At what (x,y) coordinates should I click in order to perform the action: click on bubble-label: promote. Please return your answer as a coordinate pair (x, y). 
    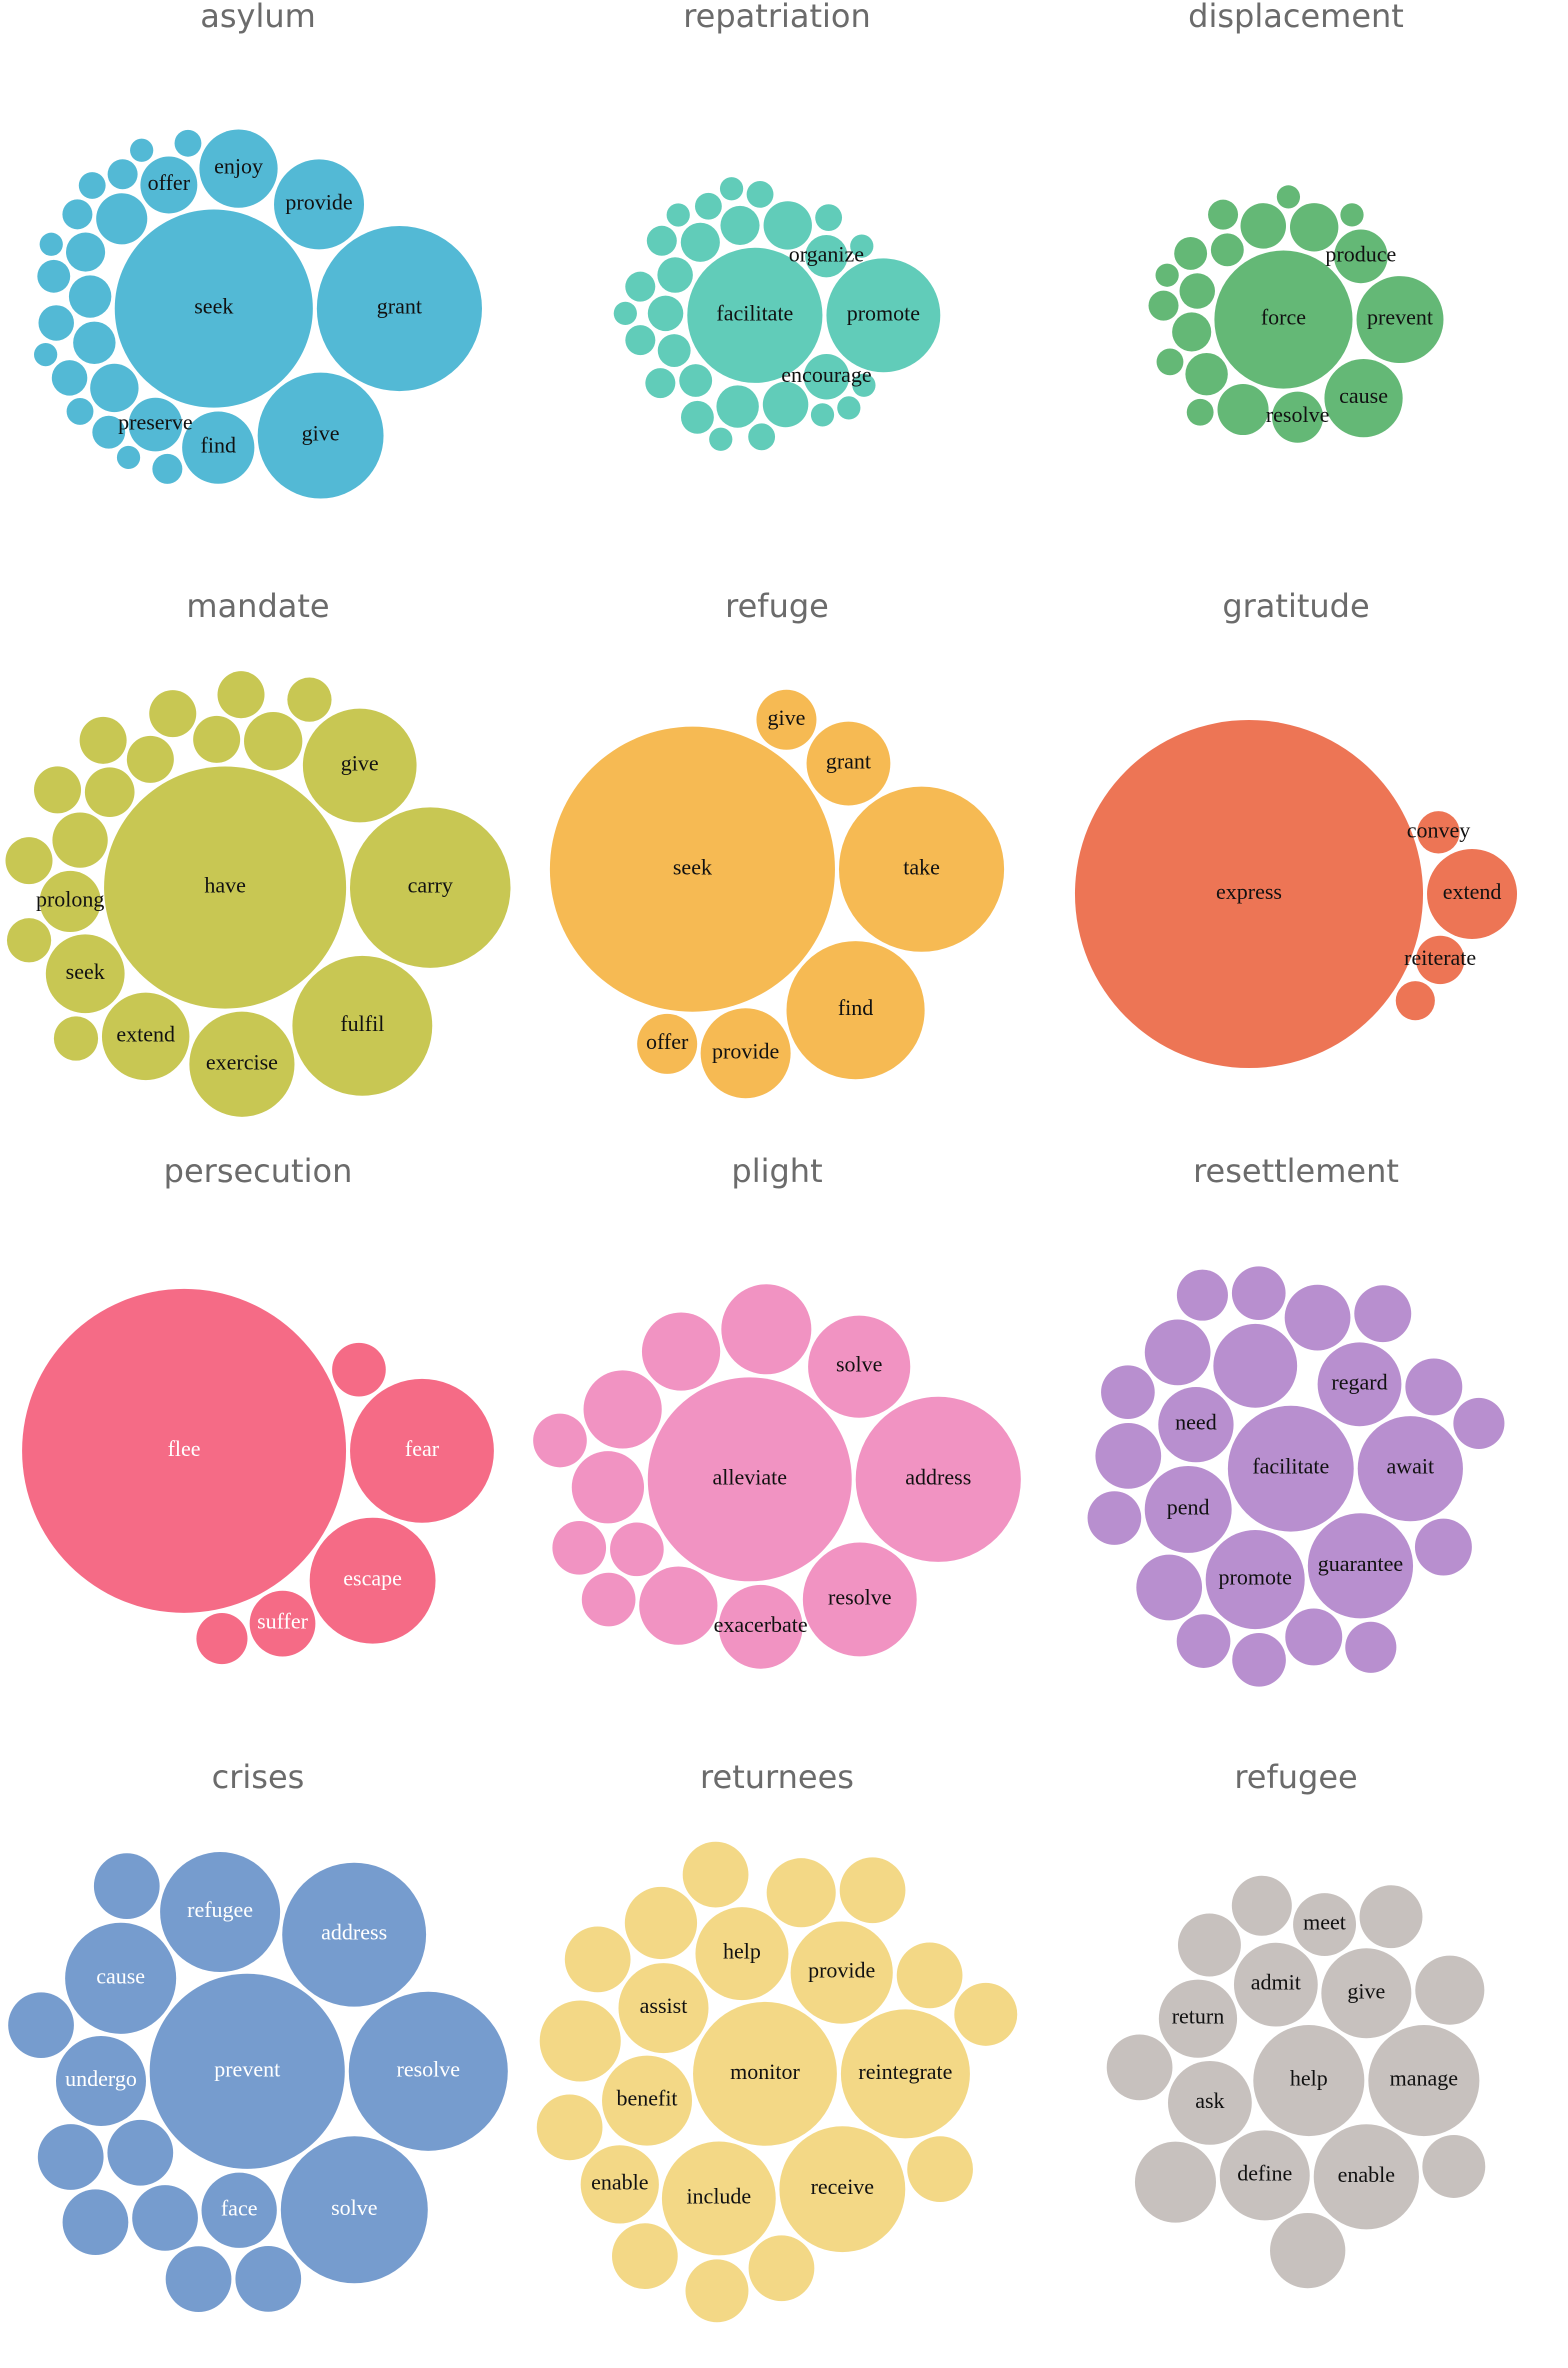
    Looking at the image, I should click on (883, 312).